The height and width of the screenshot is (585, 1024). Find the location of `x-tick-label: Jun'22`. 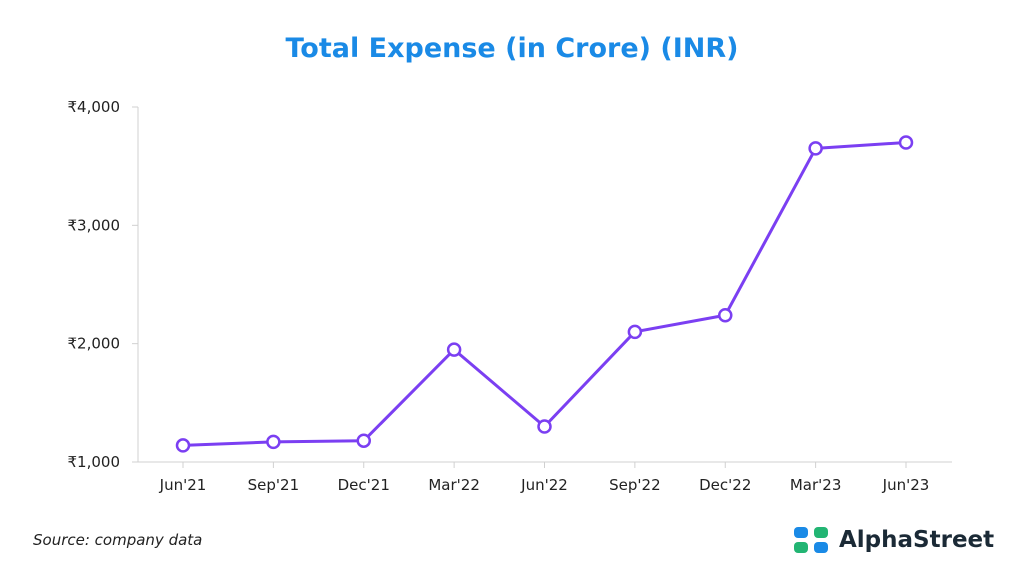

x-tick-label: Jun'22 is located at coordinates (544, 485).